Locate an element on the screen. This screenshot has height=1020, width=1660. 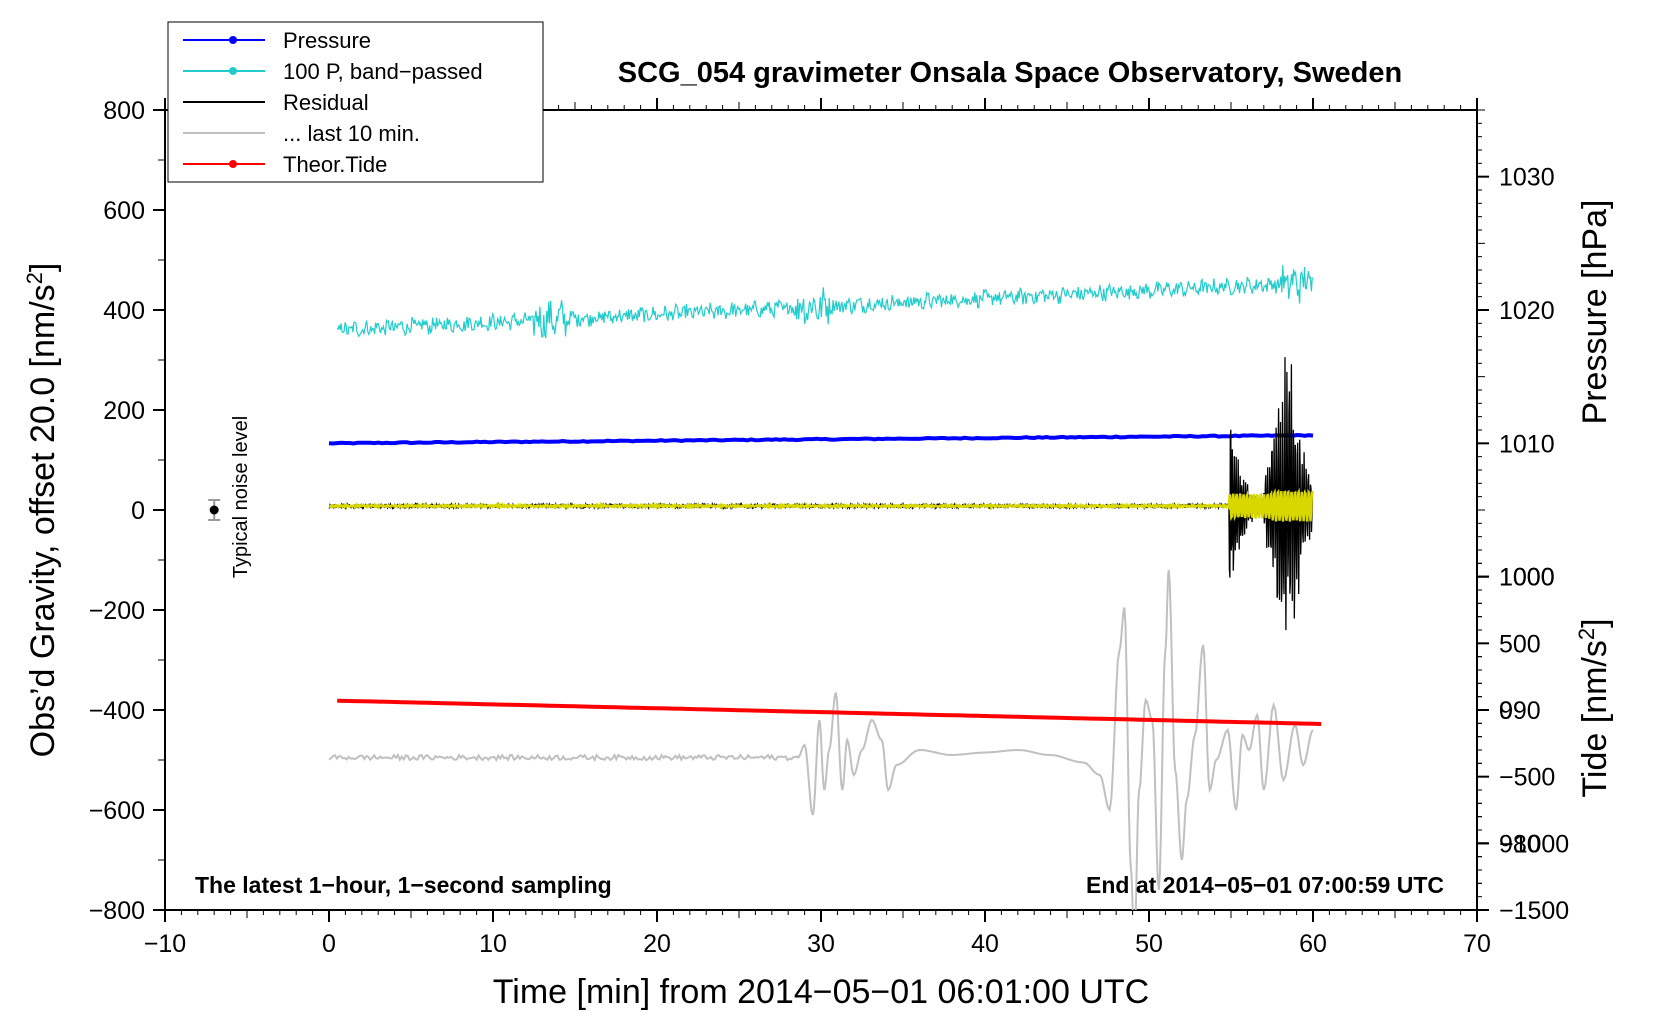
pressure-tick-label: 1020 is located at coordinates (1527, 311).